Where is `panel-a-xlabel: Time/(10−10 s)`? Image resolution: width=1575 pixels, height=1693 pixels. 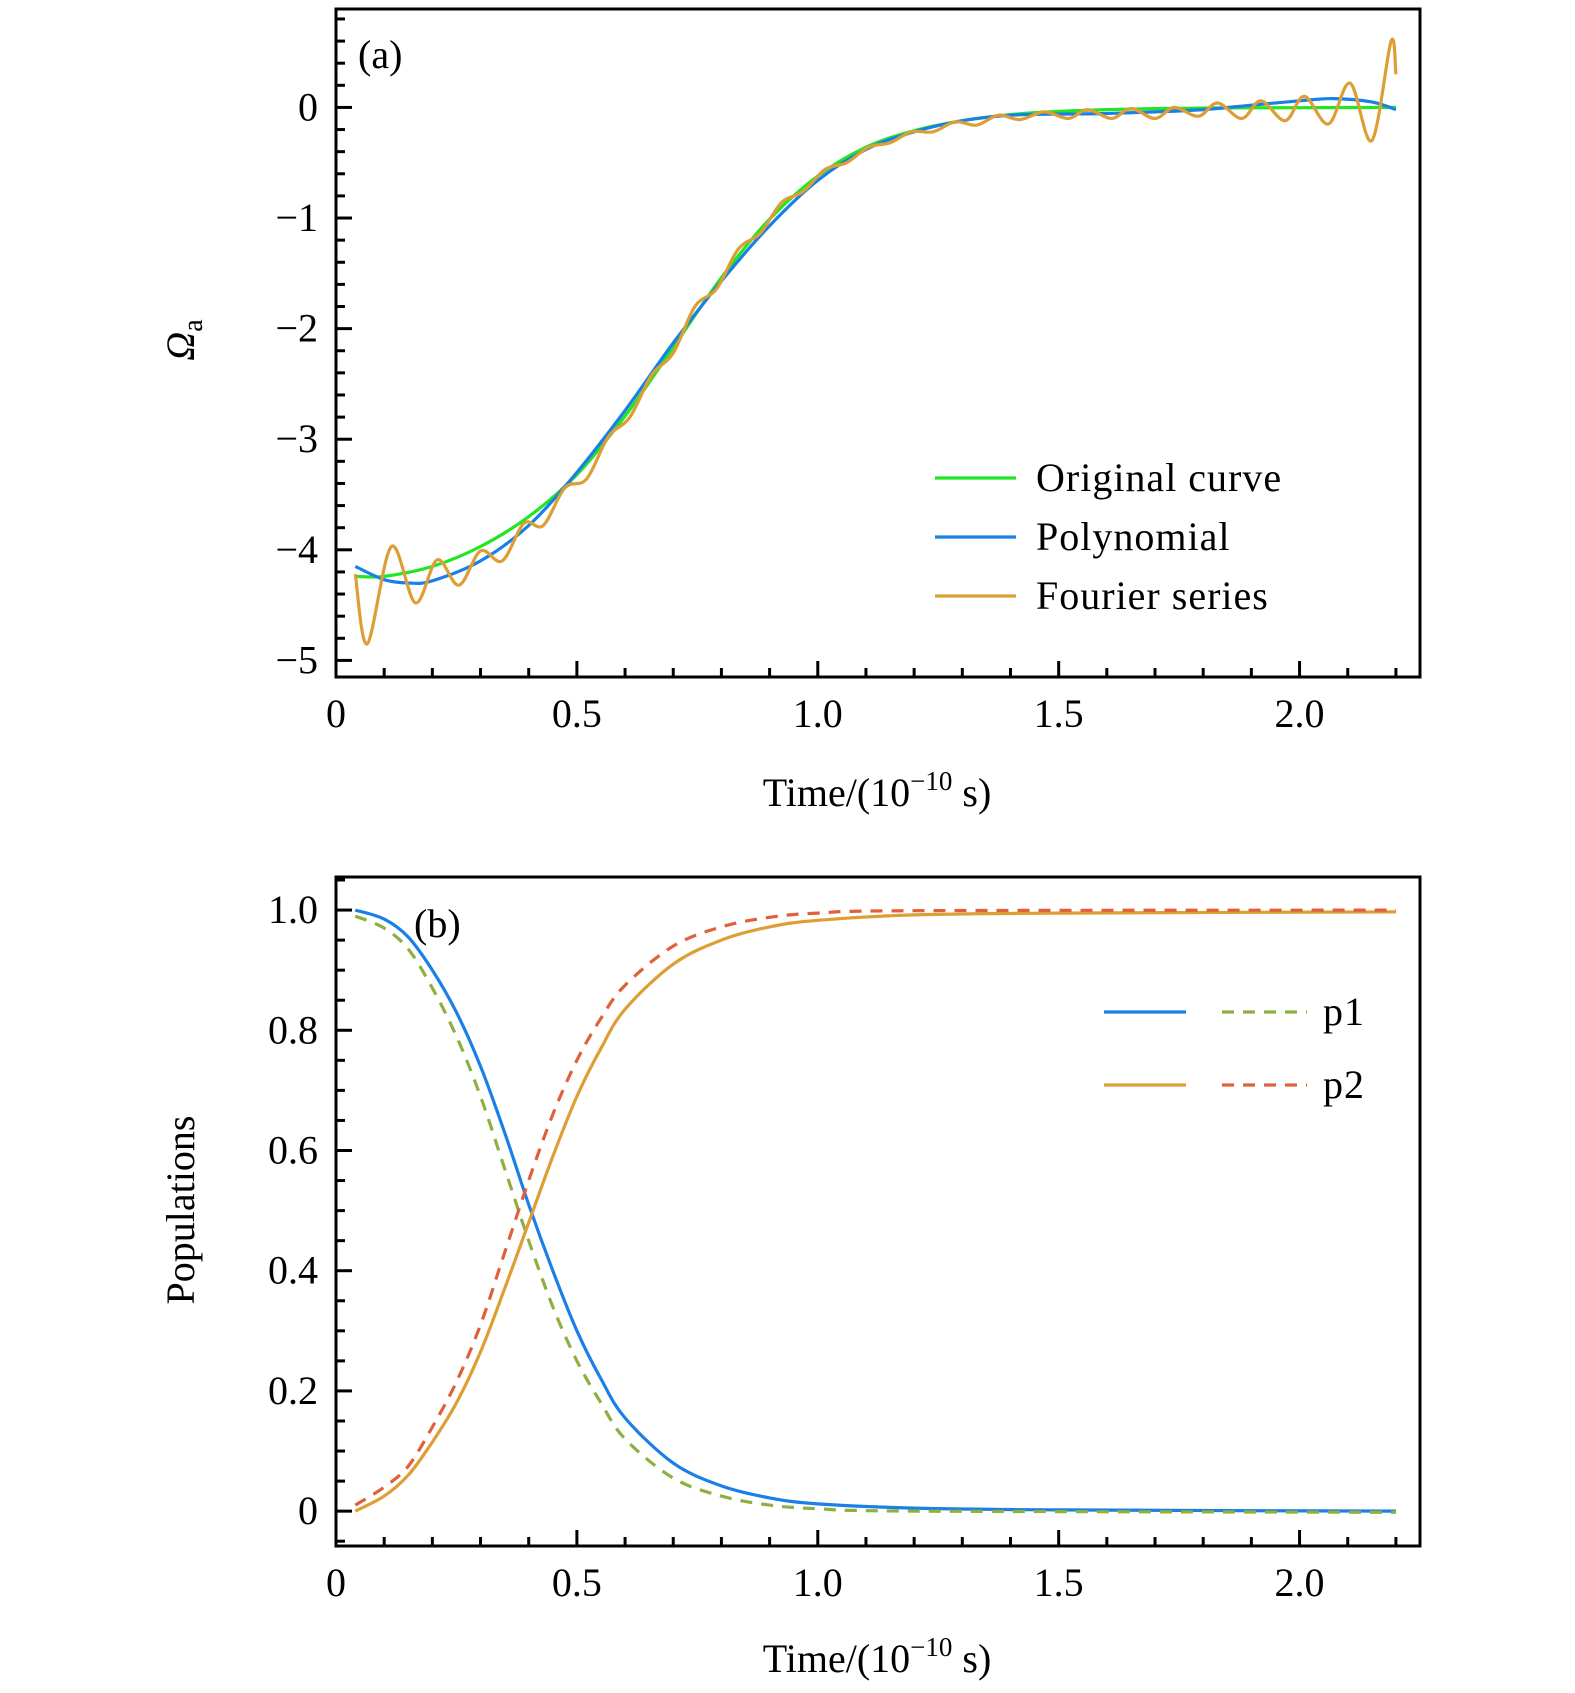
panel-a-xlabel: Time/(10−10 s) is located at coordinates (877, 790).